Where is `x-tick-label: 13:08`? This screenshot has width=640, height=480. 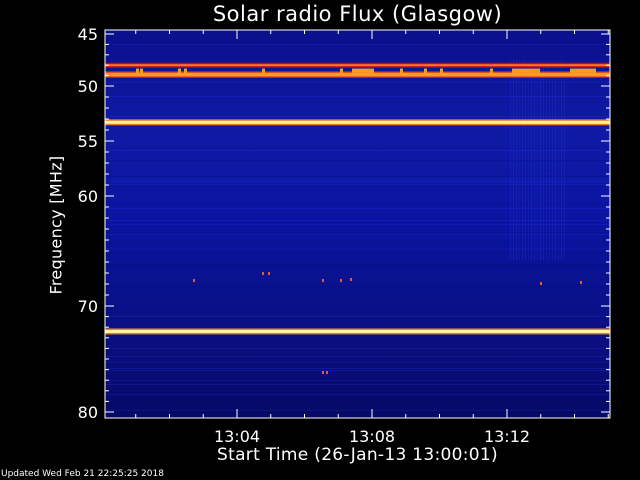
x-tick-label: 13:08 is located at coordinates (372, 436).